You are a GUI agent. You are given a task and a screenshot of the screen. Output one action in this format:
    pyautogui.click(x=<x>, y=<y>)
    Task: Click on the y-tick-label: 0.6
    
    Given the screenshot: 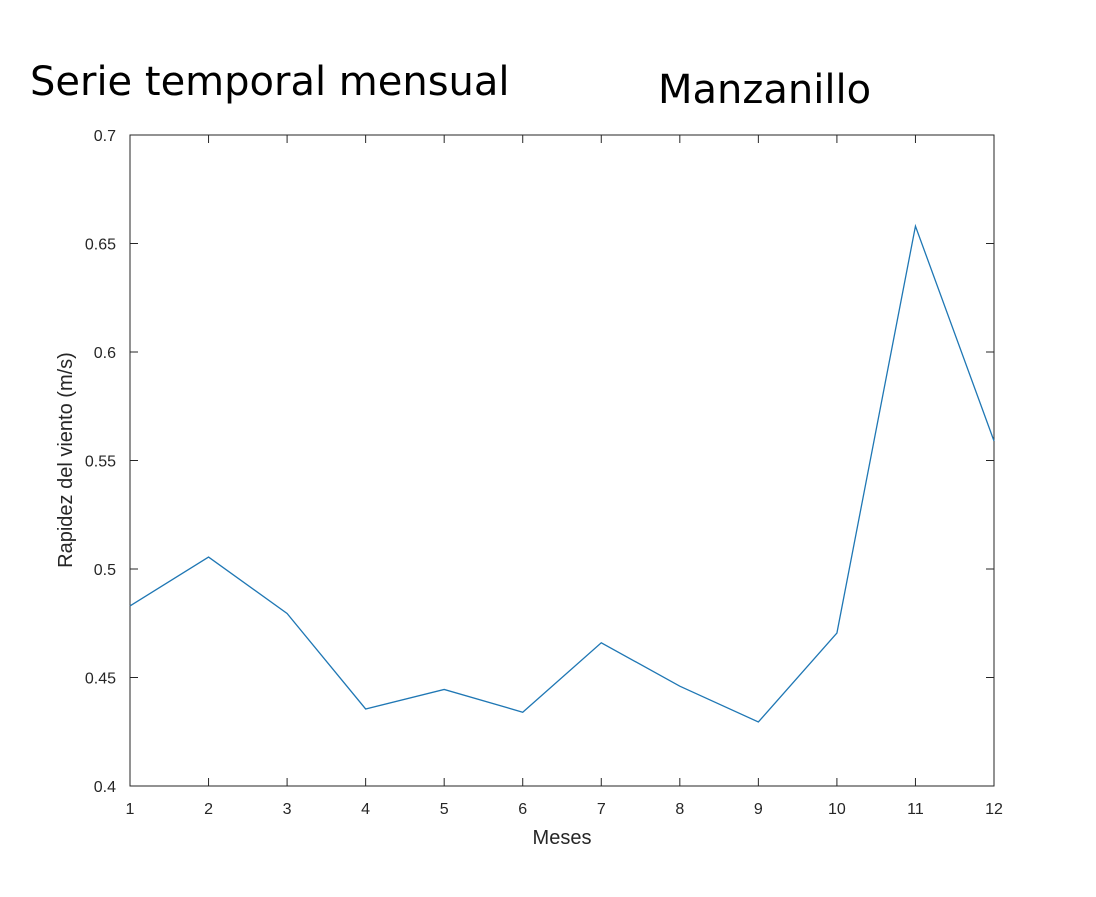 What is the action you would take?
    pyautogui.click(x=105, y=353)
    